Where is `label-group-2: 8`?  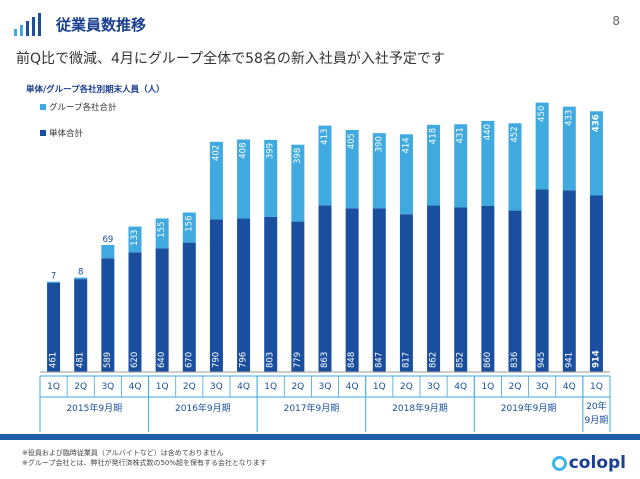
label-group-2: 8 is located at coordinates (80, 273).